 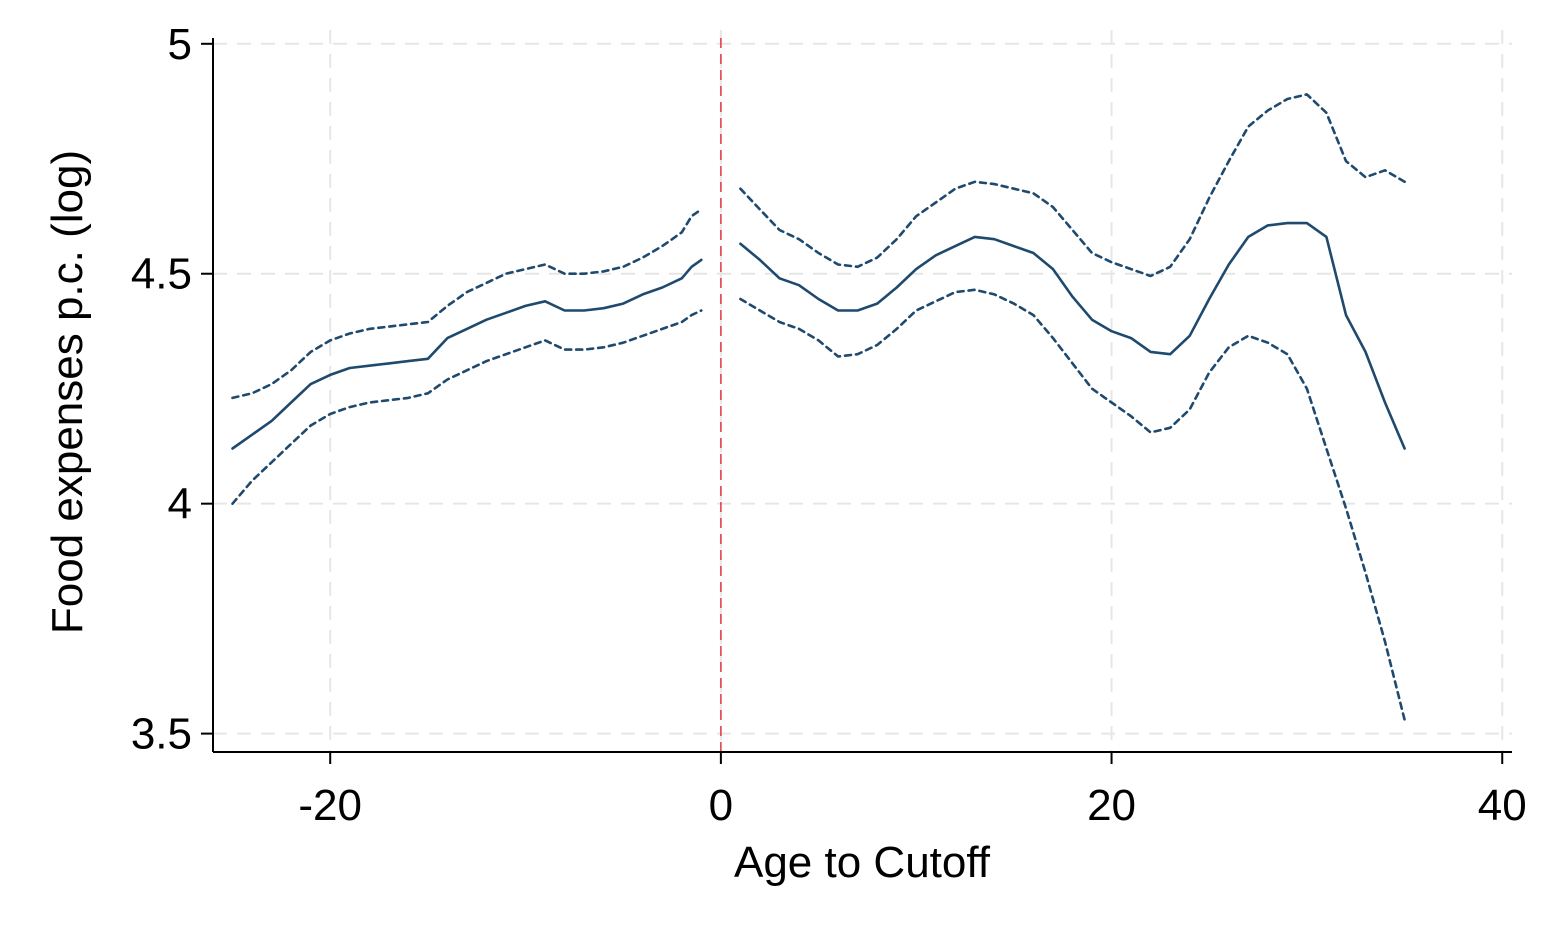 I want to click on x-tick-label: 40, so click(x=1502, y=805).